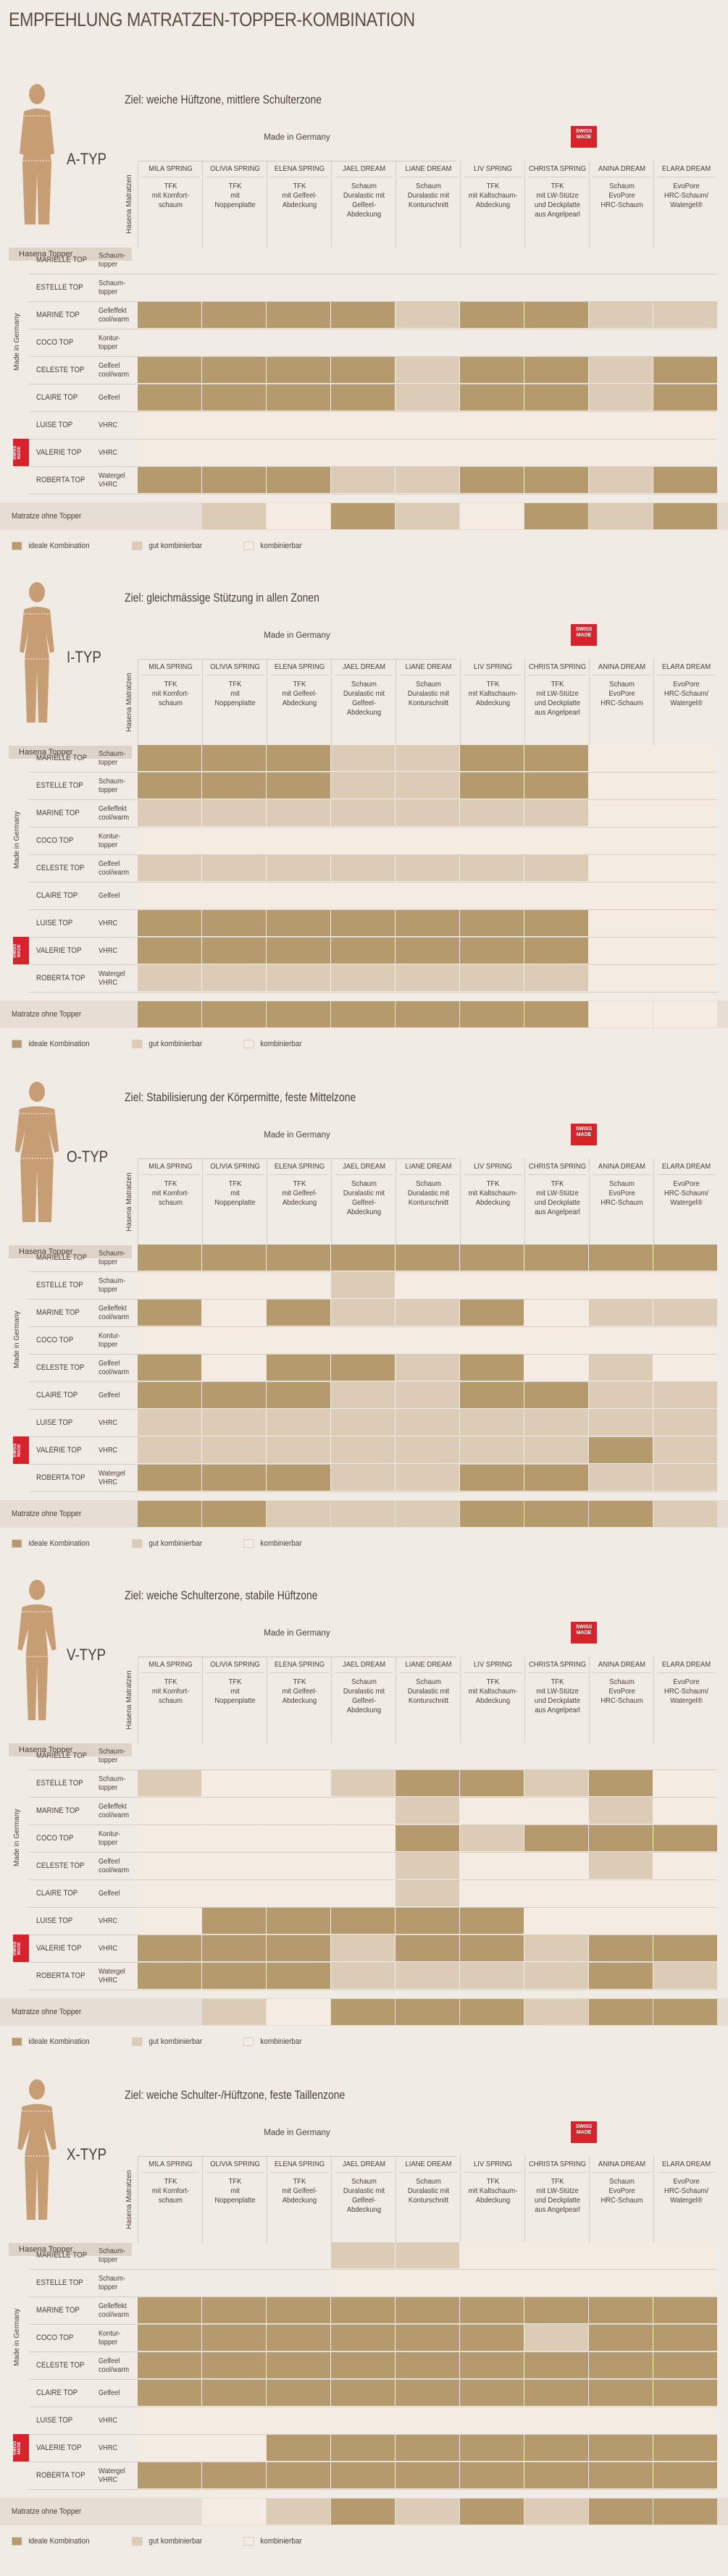 This screenshot has height=2576, width=728. What do you see at coordinates (373, 1949) in the screenshot?
I see `topper-row: VALERIE TOP VHRC` at bounding box center [373, 1949].